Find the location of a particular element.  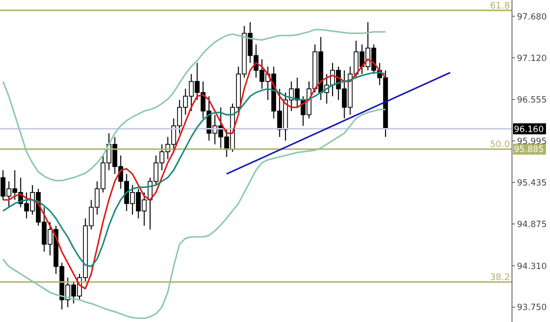

y-tick-label: 94.310 is located at coordinates (532, 267).